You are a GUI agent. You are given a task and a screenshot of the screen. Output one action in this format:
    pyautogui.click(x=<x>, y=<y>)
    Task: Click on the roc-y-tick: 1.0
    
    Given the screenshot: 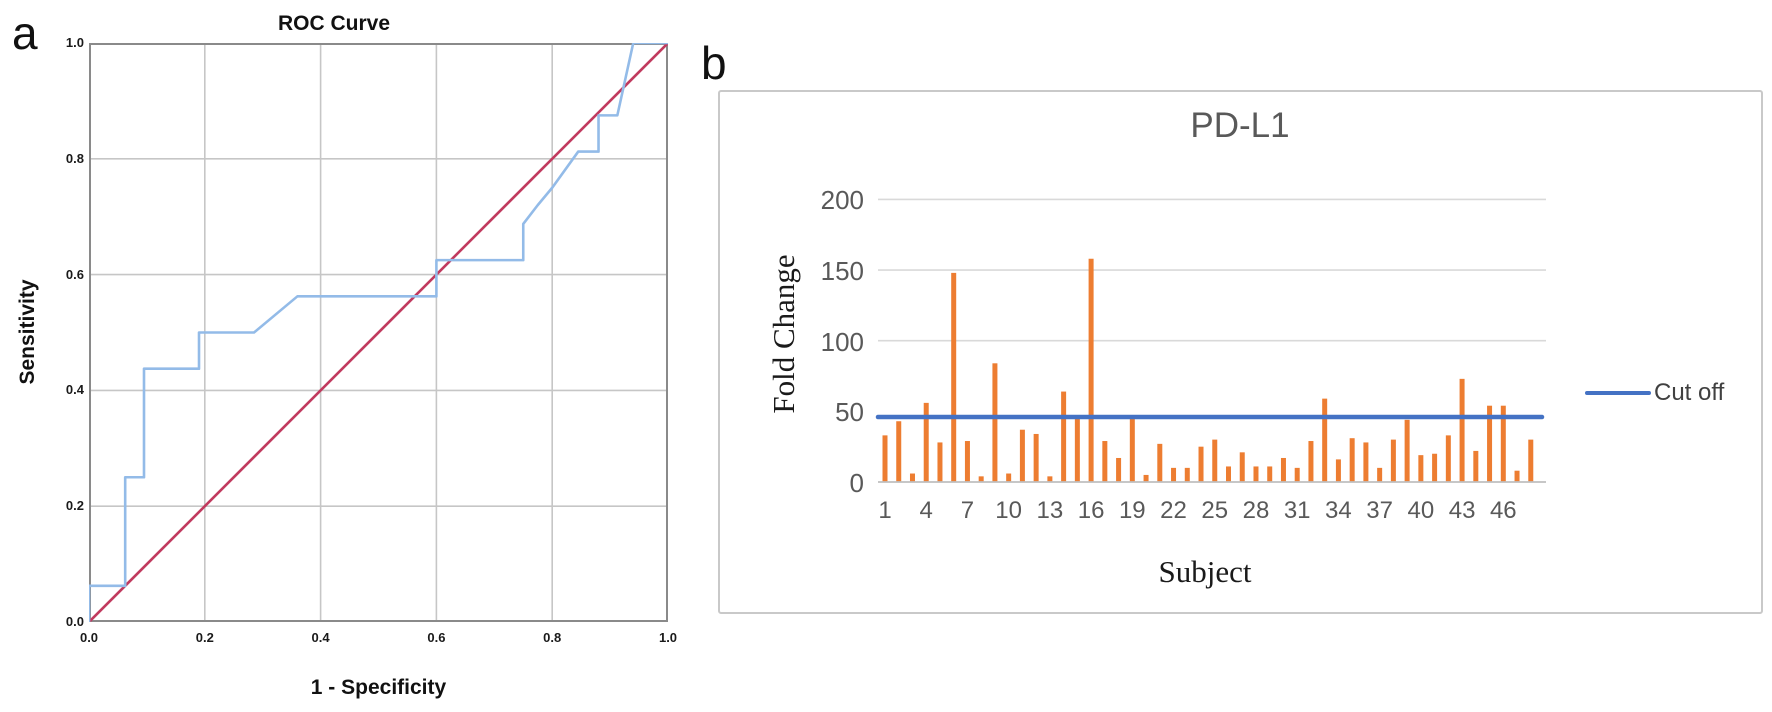 What is the action you would take?
    pyautogui.click(x=74, y=42)
    